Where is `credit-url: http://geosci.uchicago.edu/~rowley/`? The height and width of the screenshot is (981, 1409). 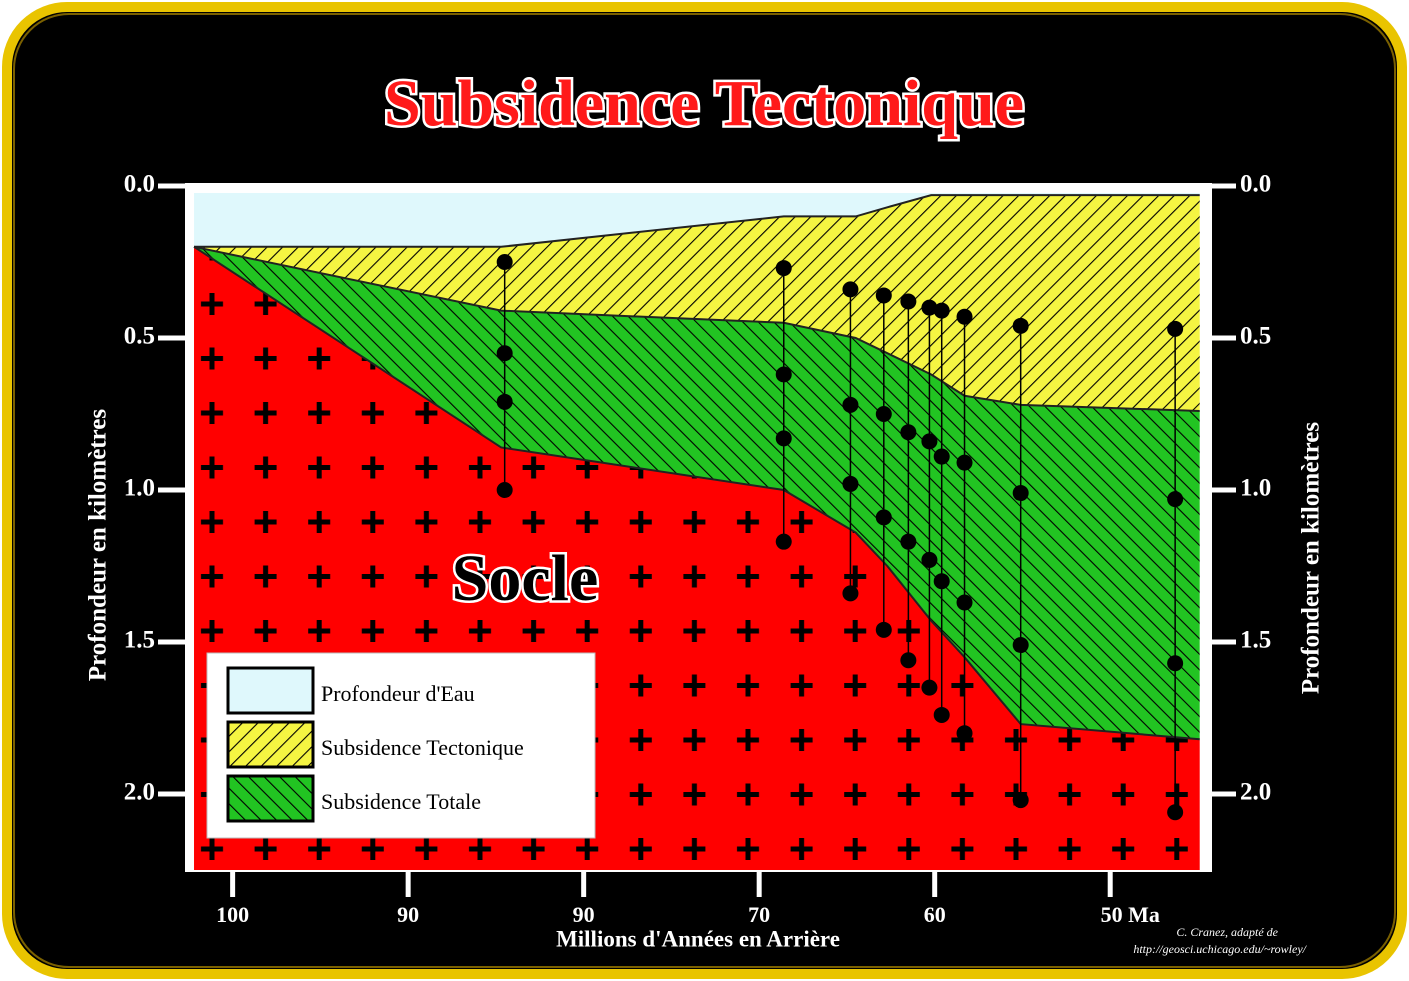
credit-url: http://geosci.uchicago.edu/~rowley/ is located at coordinates (1220, 949).